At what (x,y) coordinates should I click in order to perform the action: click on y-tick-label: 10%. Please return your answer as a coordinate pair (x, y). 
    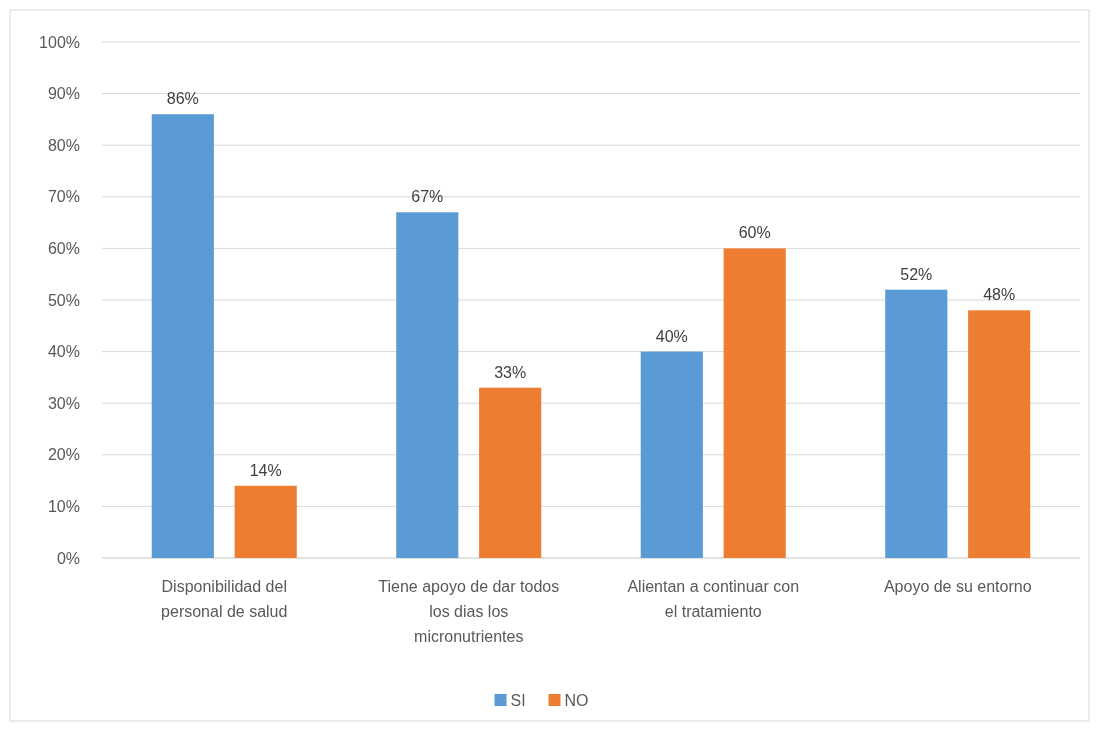
    Looking at the image, I should click on (63, 506).